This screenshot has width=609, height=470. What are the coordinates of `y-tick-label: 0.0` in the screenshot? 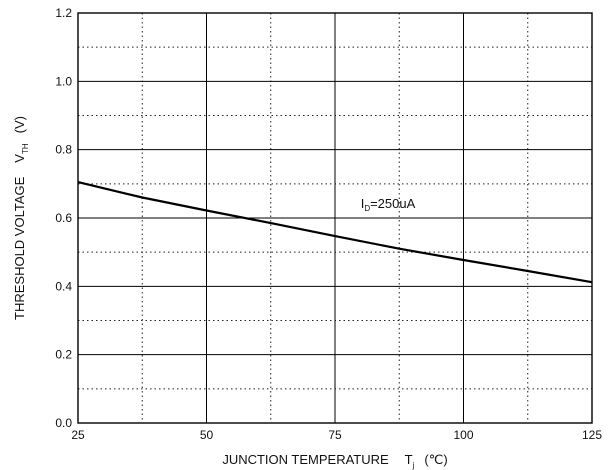 It's located at (63, 423).